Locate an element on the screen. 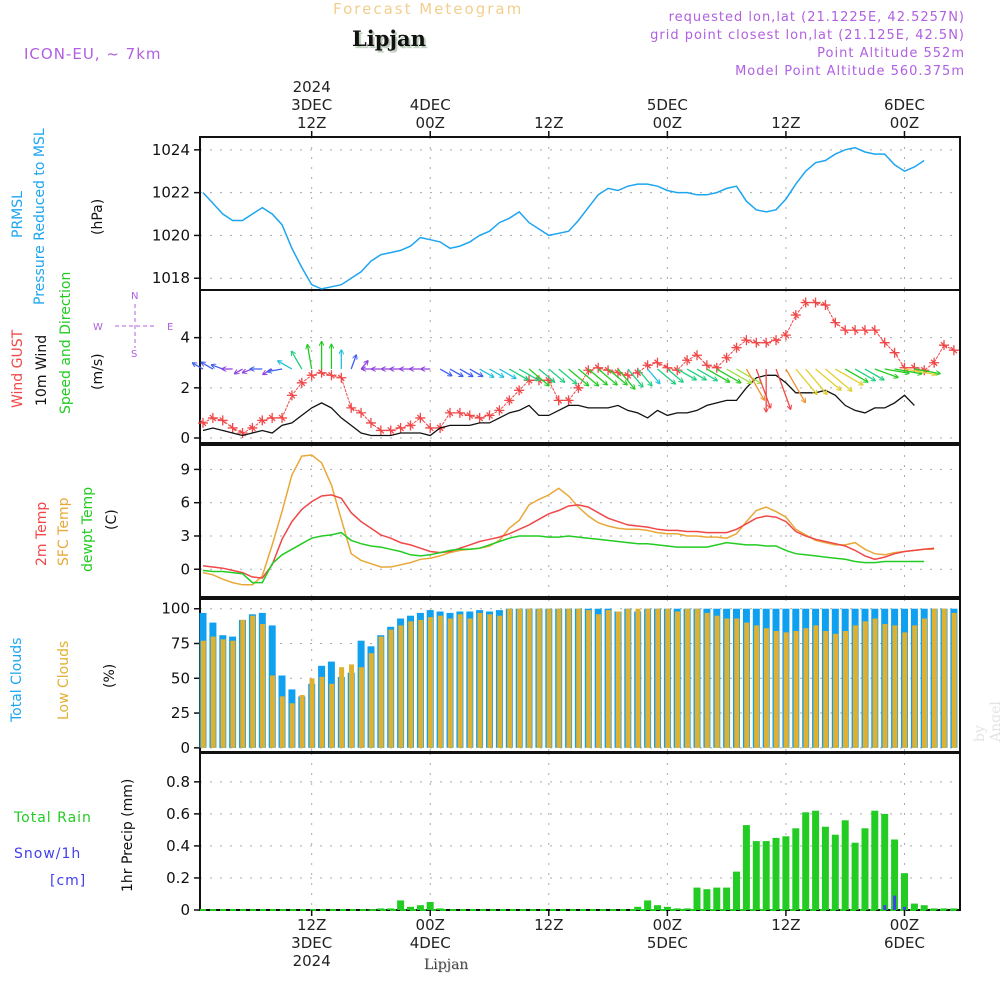 The width and height of the screenshot is (1000, 1000). y-tick-label: 0.6 is located at coordinates (178, 814).